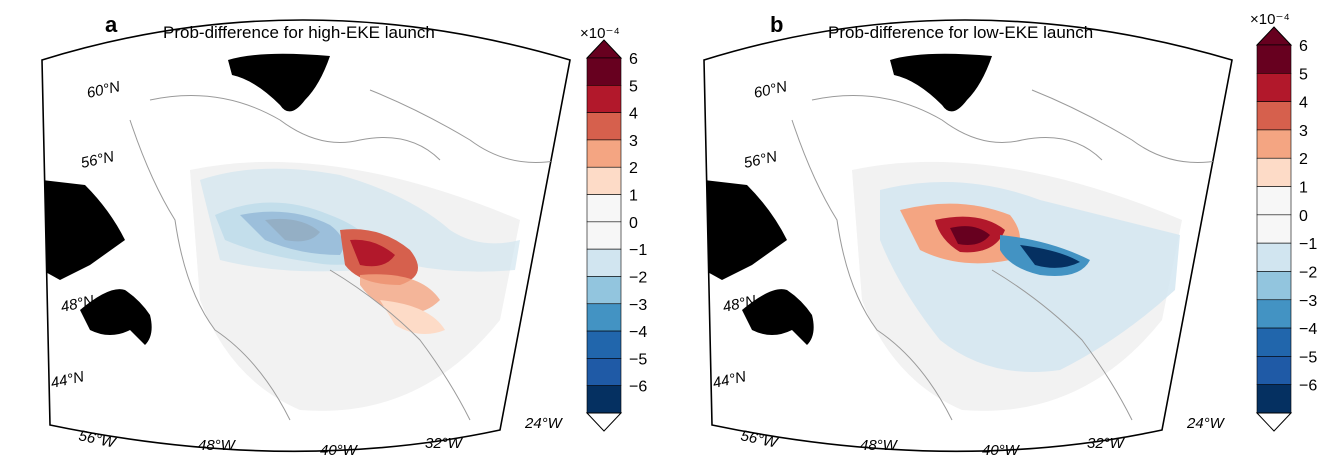  Describe the element at coordinates (633, 59) in the screenshot. I see `colorbar-label-a-0: 6` at that location.